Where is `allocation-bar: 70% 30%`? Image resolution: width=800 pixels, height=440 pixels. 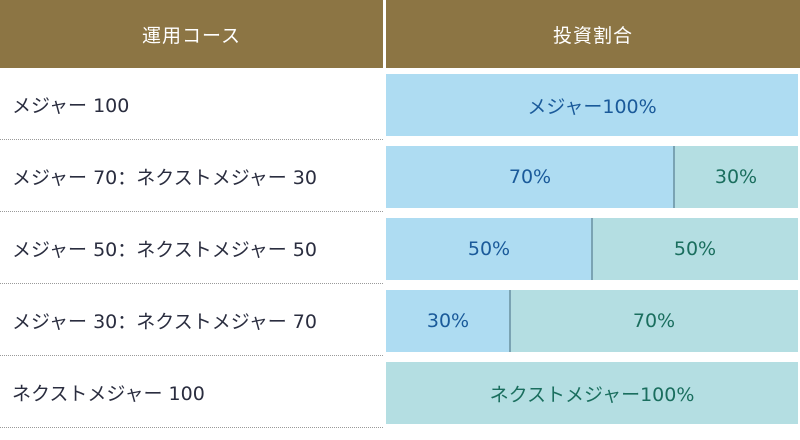 allocation-bar: 70% 30% is located at coordinates (592, 177).